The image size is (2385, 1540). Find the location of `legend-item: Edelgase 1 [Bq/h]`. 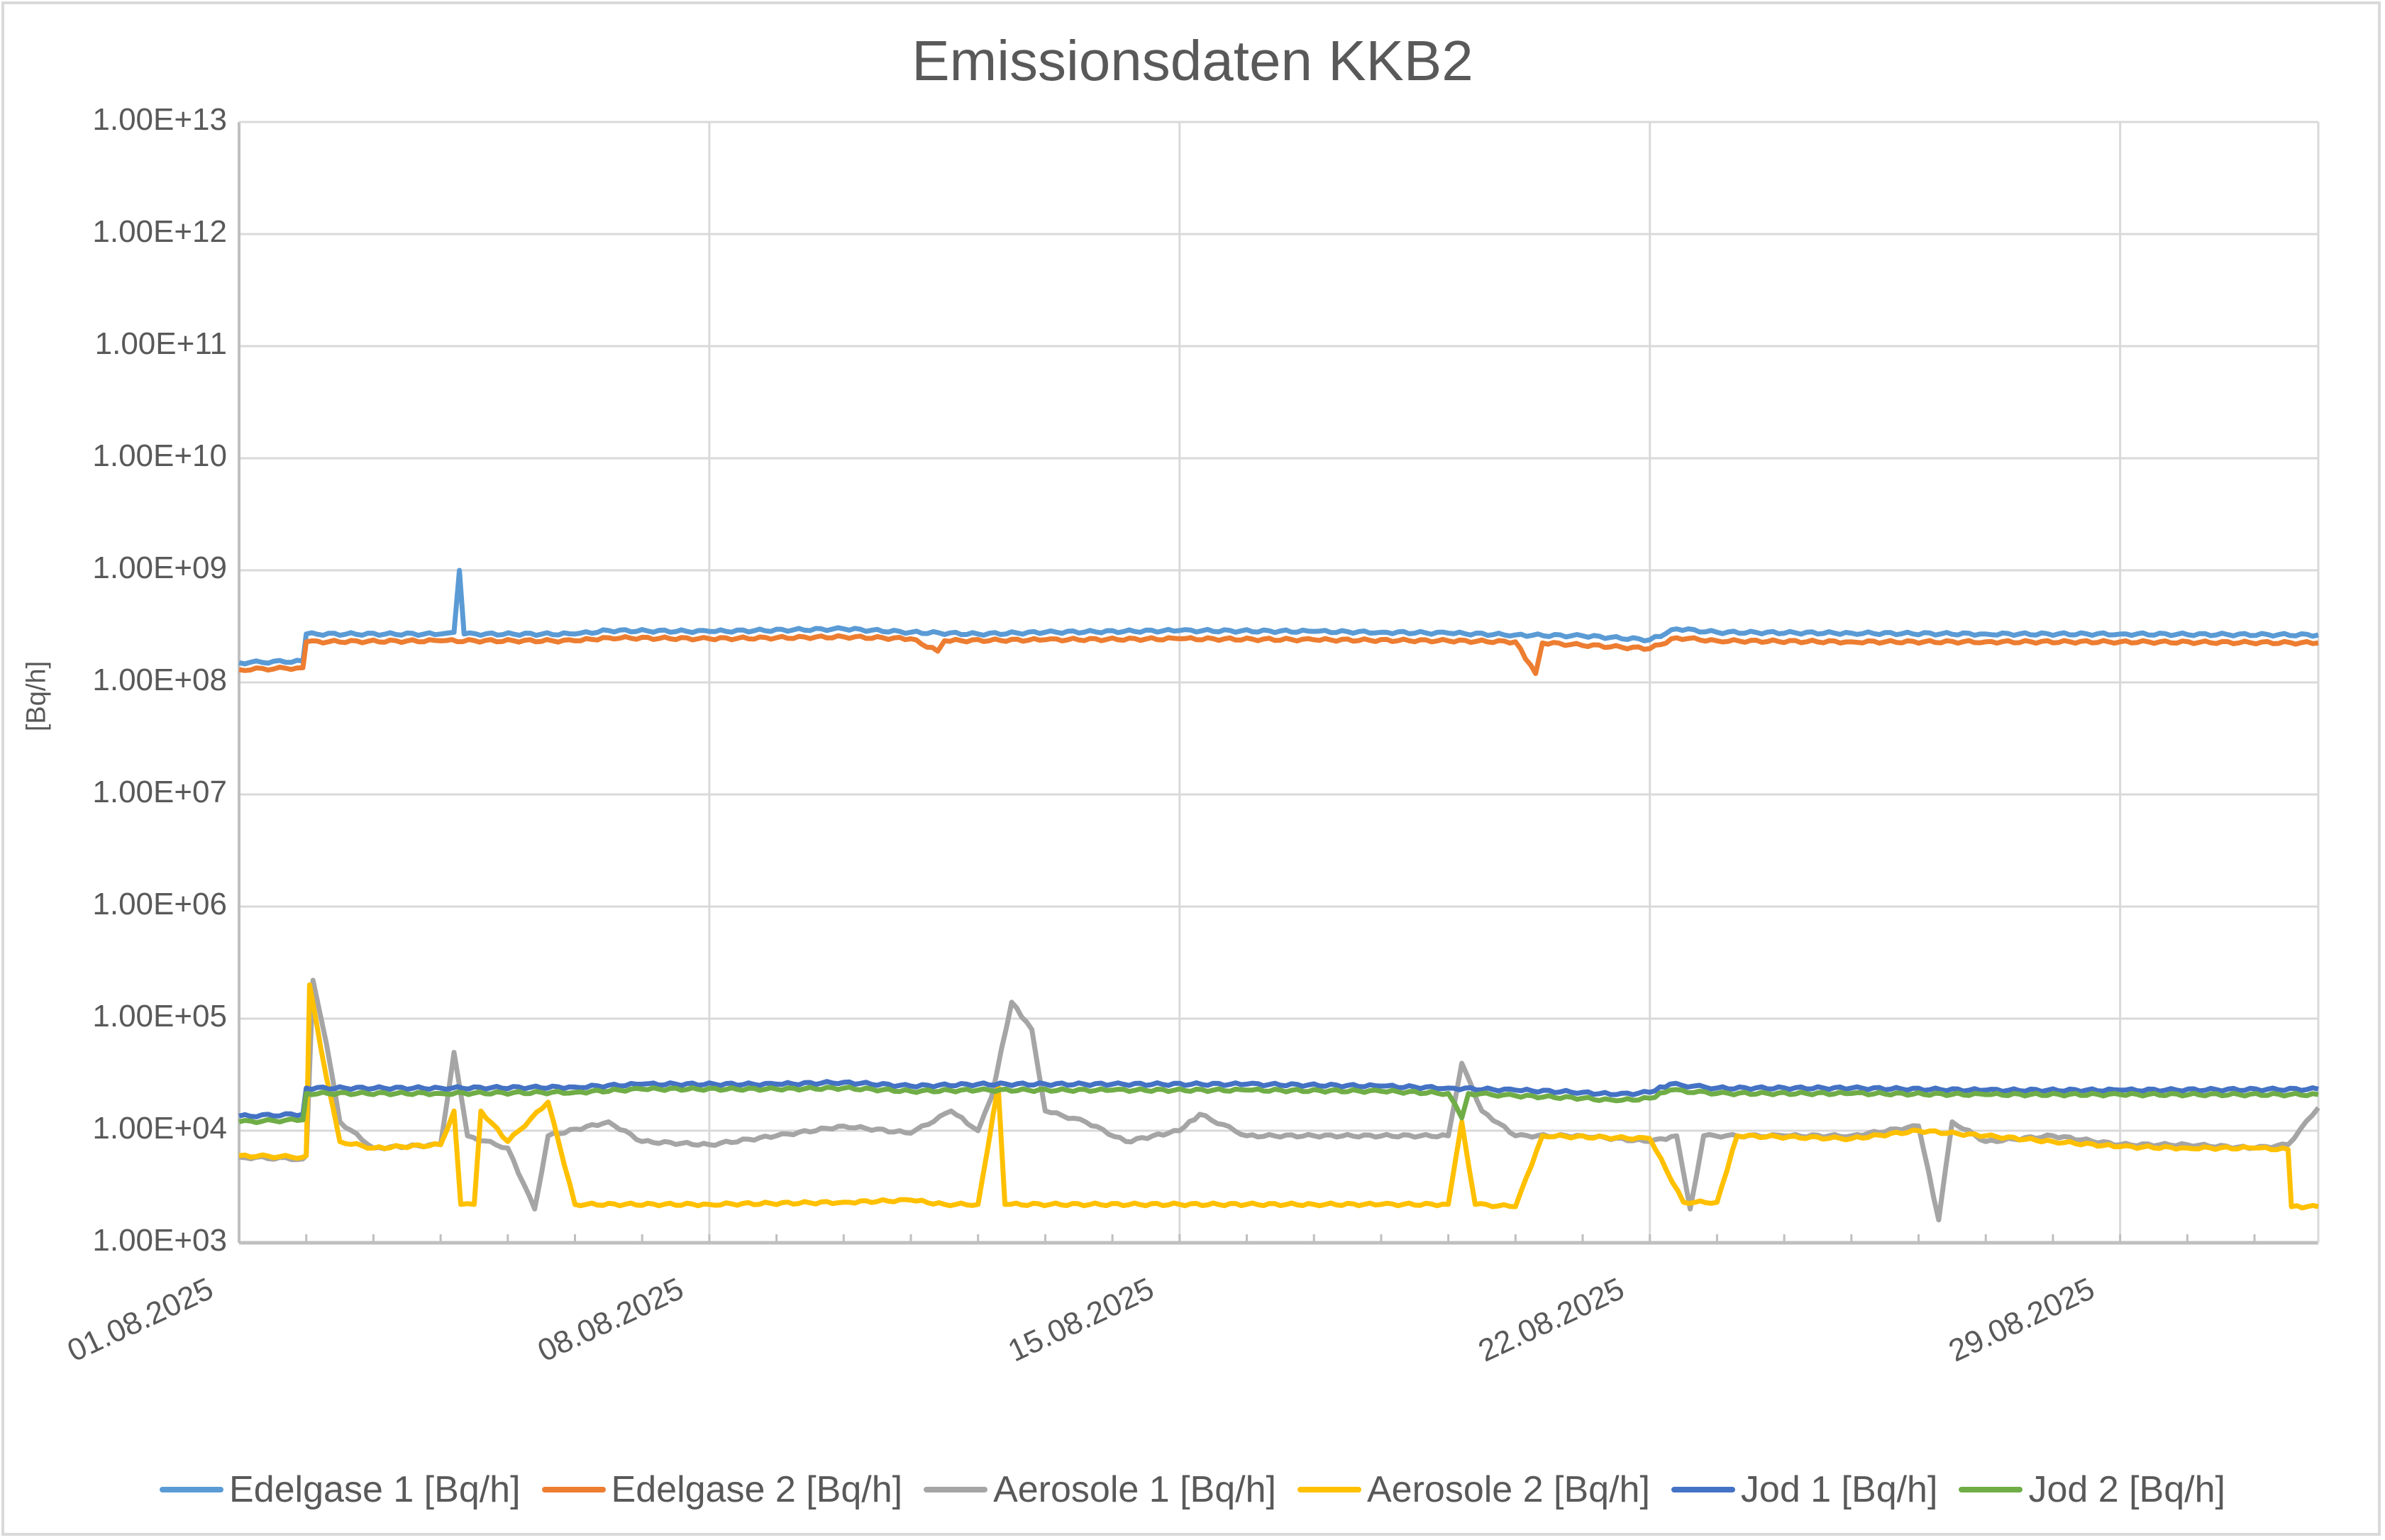

legend-item: Edelgase 1 [Bq/h] is located at coordinates (340, 1489).